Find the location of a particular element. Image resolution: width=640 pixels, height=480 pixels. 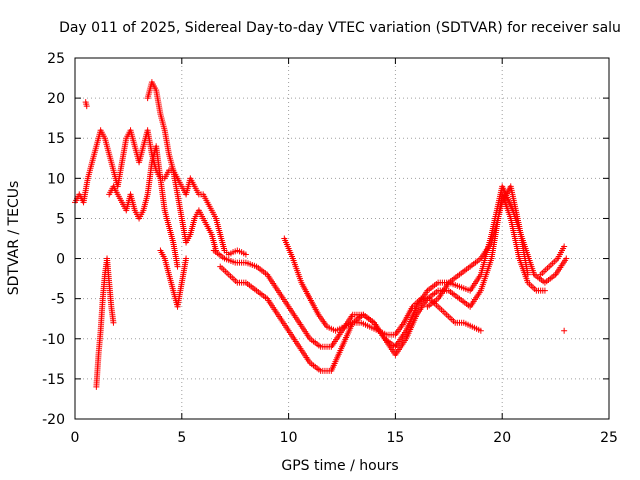

x-axis-label: GPS time / hours is located at coordinates (339, 466).